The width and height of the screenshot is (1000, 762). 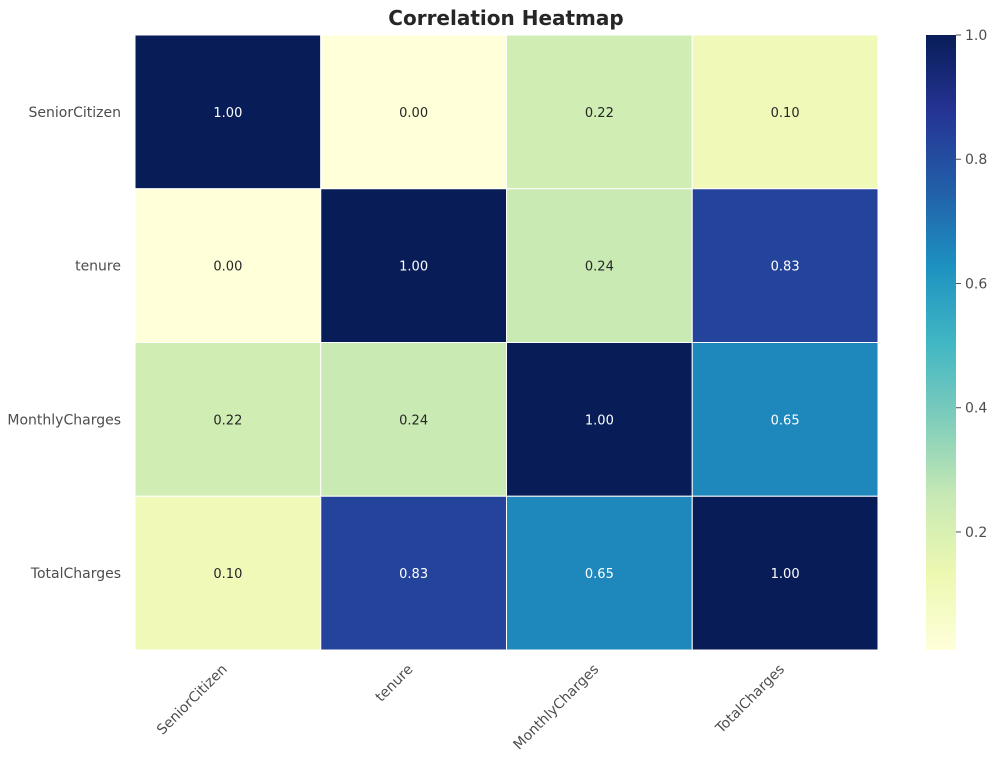 I want to click on x-tick-label: SeniorCitizen, so click(x=192, y=700).